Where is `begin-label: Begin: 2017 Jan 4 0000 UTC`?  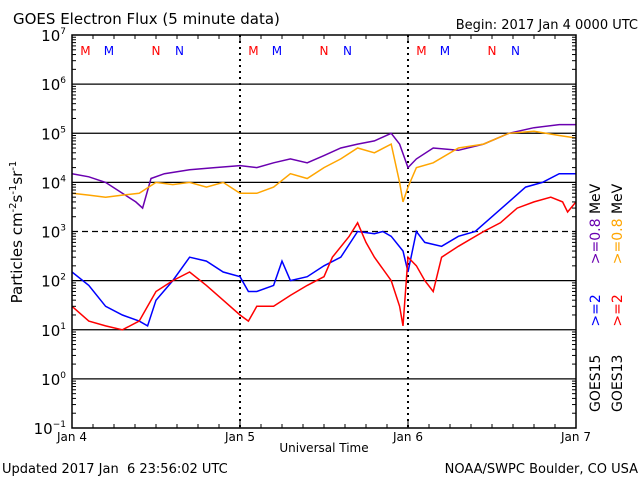 begin-label: Begin: 2017 Jan 4 0000 UTC is located at coordinates (547, 25).